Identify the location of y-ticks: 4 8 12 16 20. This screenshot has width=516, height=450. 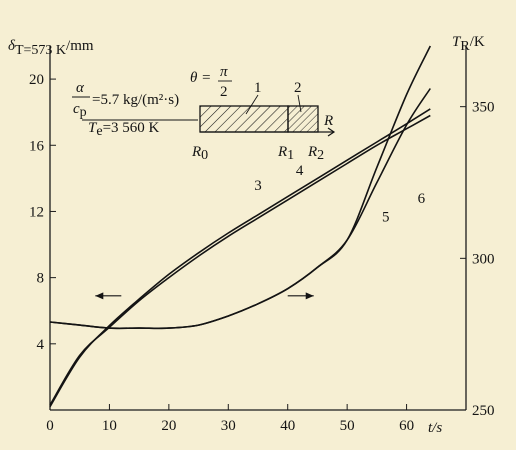
(42, 212).